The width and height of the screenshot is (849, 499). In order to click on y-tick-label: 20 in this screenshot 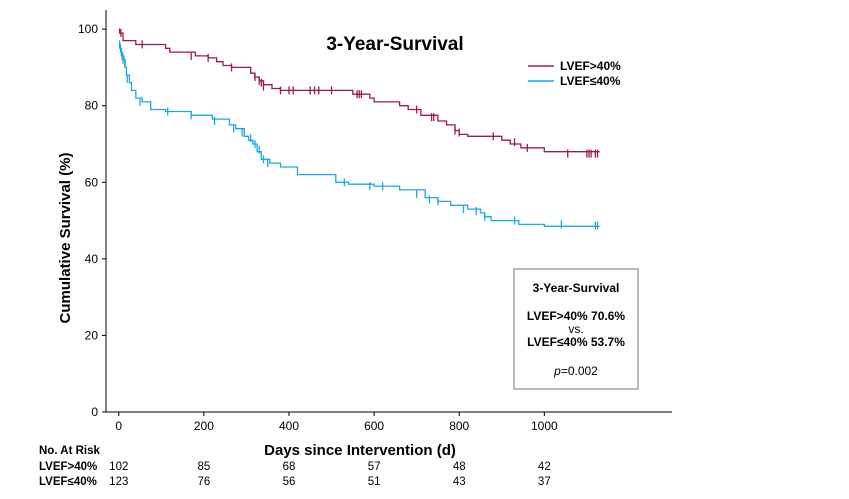, I will do `click(92, 335)`.